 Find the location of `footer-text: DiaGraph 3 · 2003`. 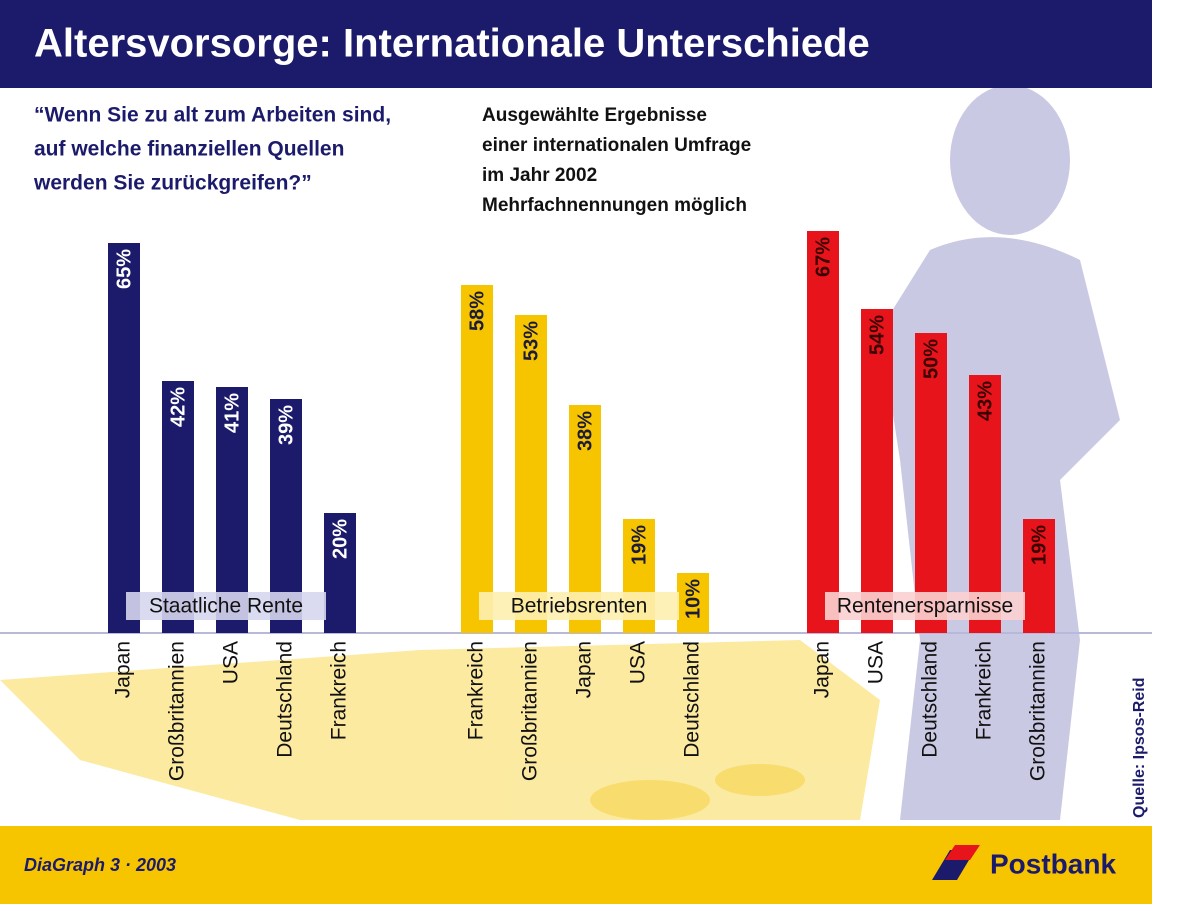

footer-text: DiaGraph 3 · 2003 is located at coordinates (100, 865).